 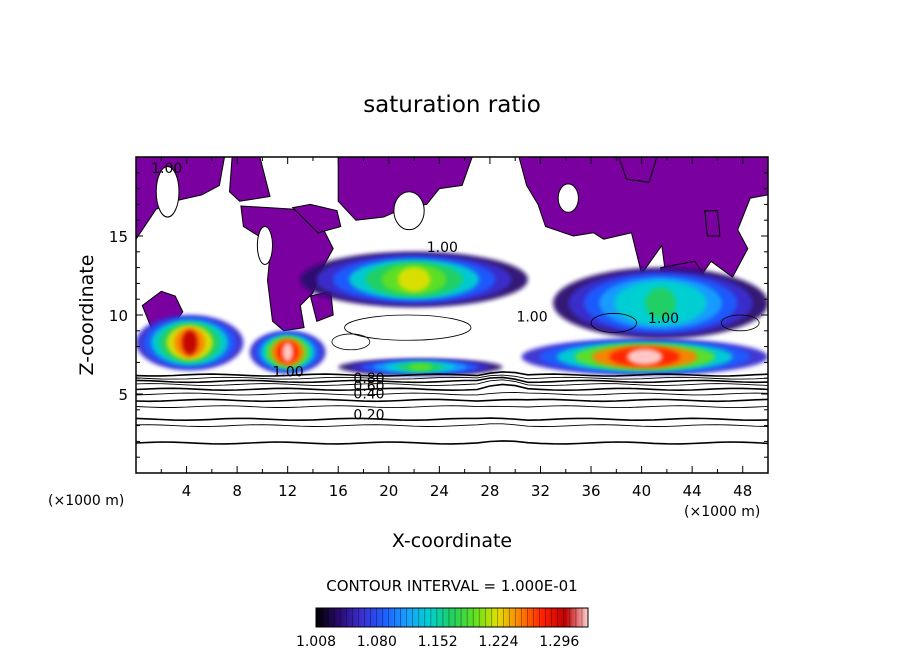 I want to click on contour-label: 0.20, so click(x=368, y=415).